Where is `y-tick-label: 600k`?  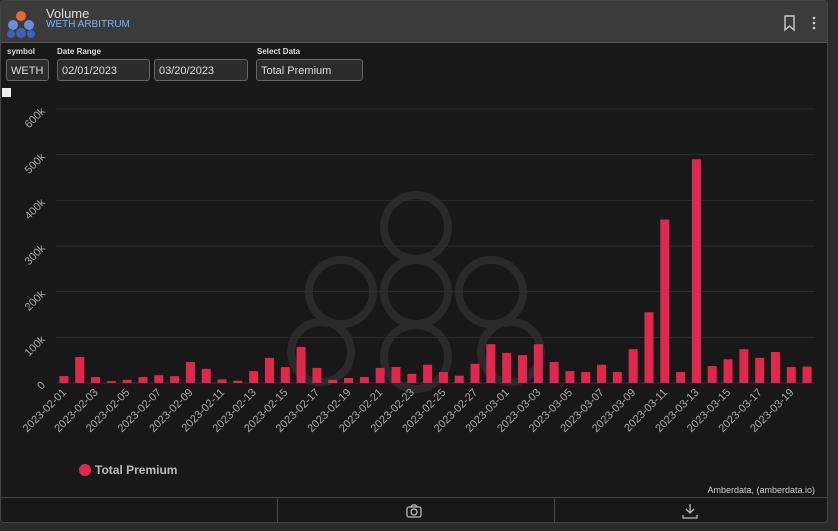
y-tick-label: 600k is located at coordinates (36, 118).